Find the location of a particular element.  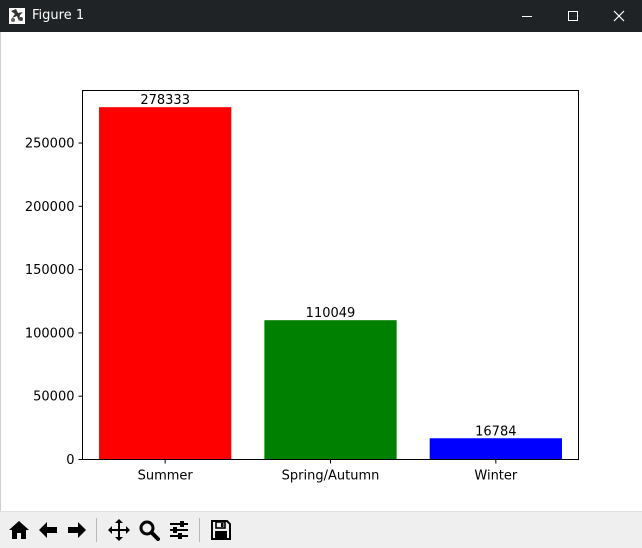

y-tick-label: 250000 is located at coordinates (50, 144).